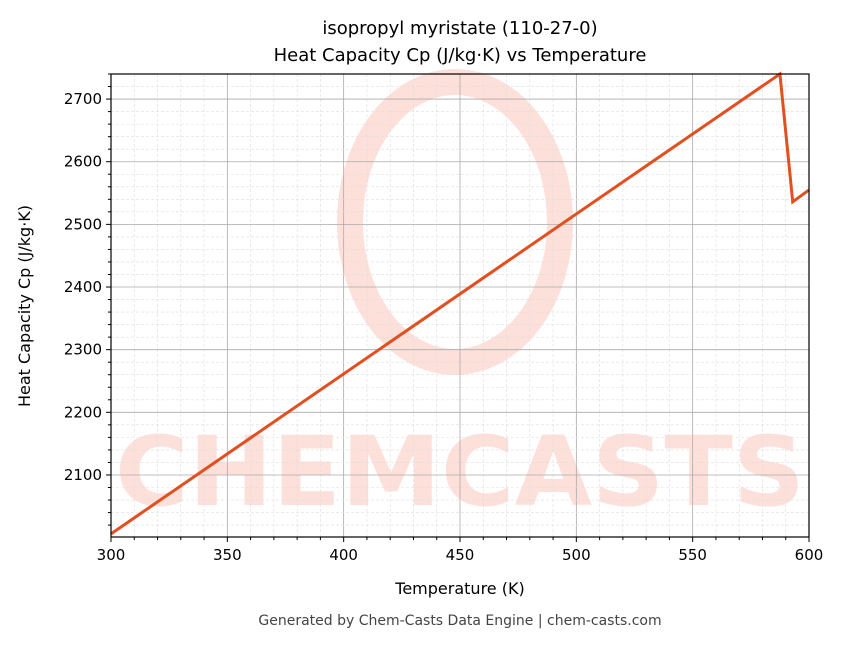 This screenshot has width=843, height=648. I want to click on x-tick-label: 350, so click(227, 555).